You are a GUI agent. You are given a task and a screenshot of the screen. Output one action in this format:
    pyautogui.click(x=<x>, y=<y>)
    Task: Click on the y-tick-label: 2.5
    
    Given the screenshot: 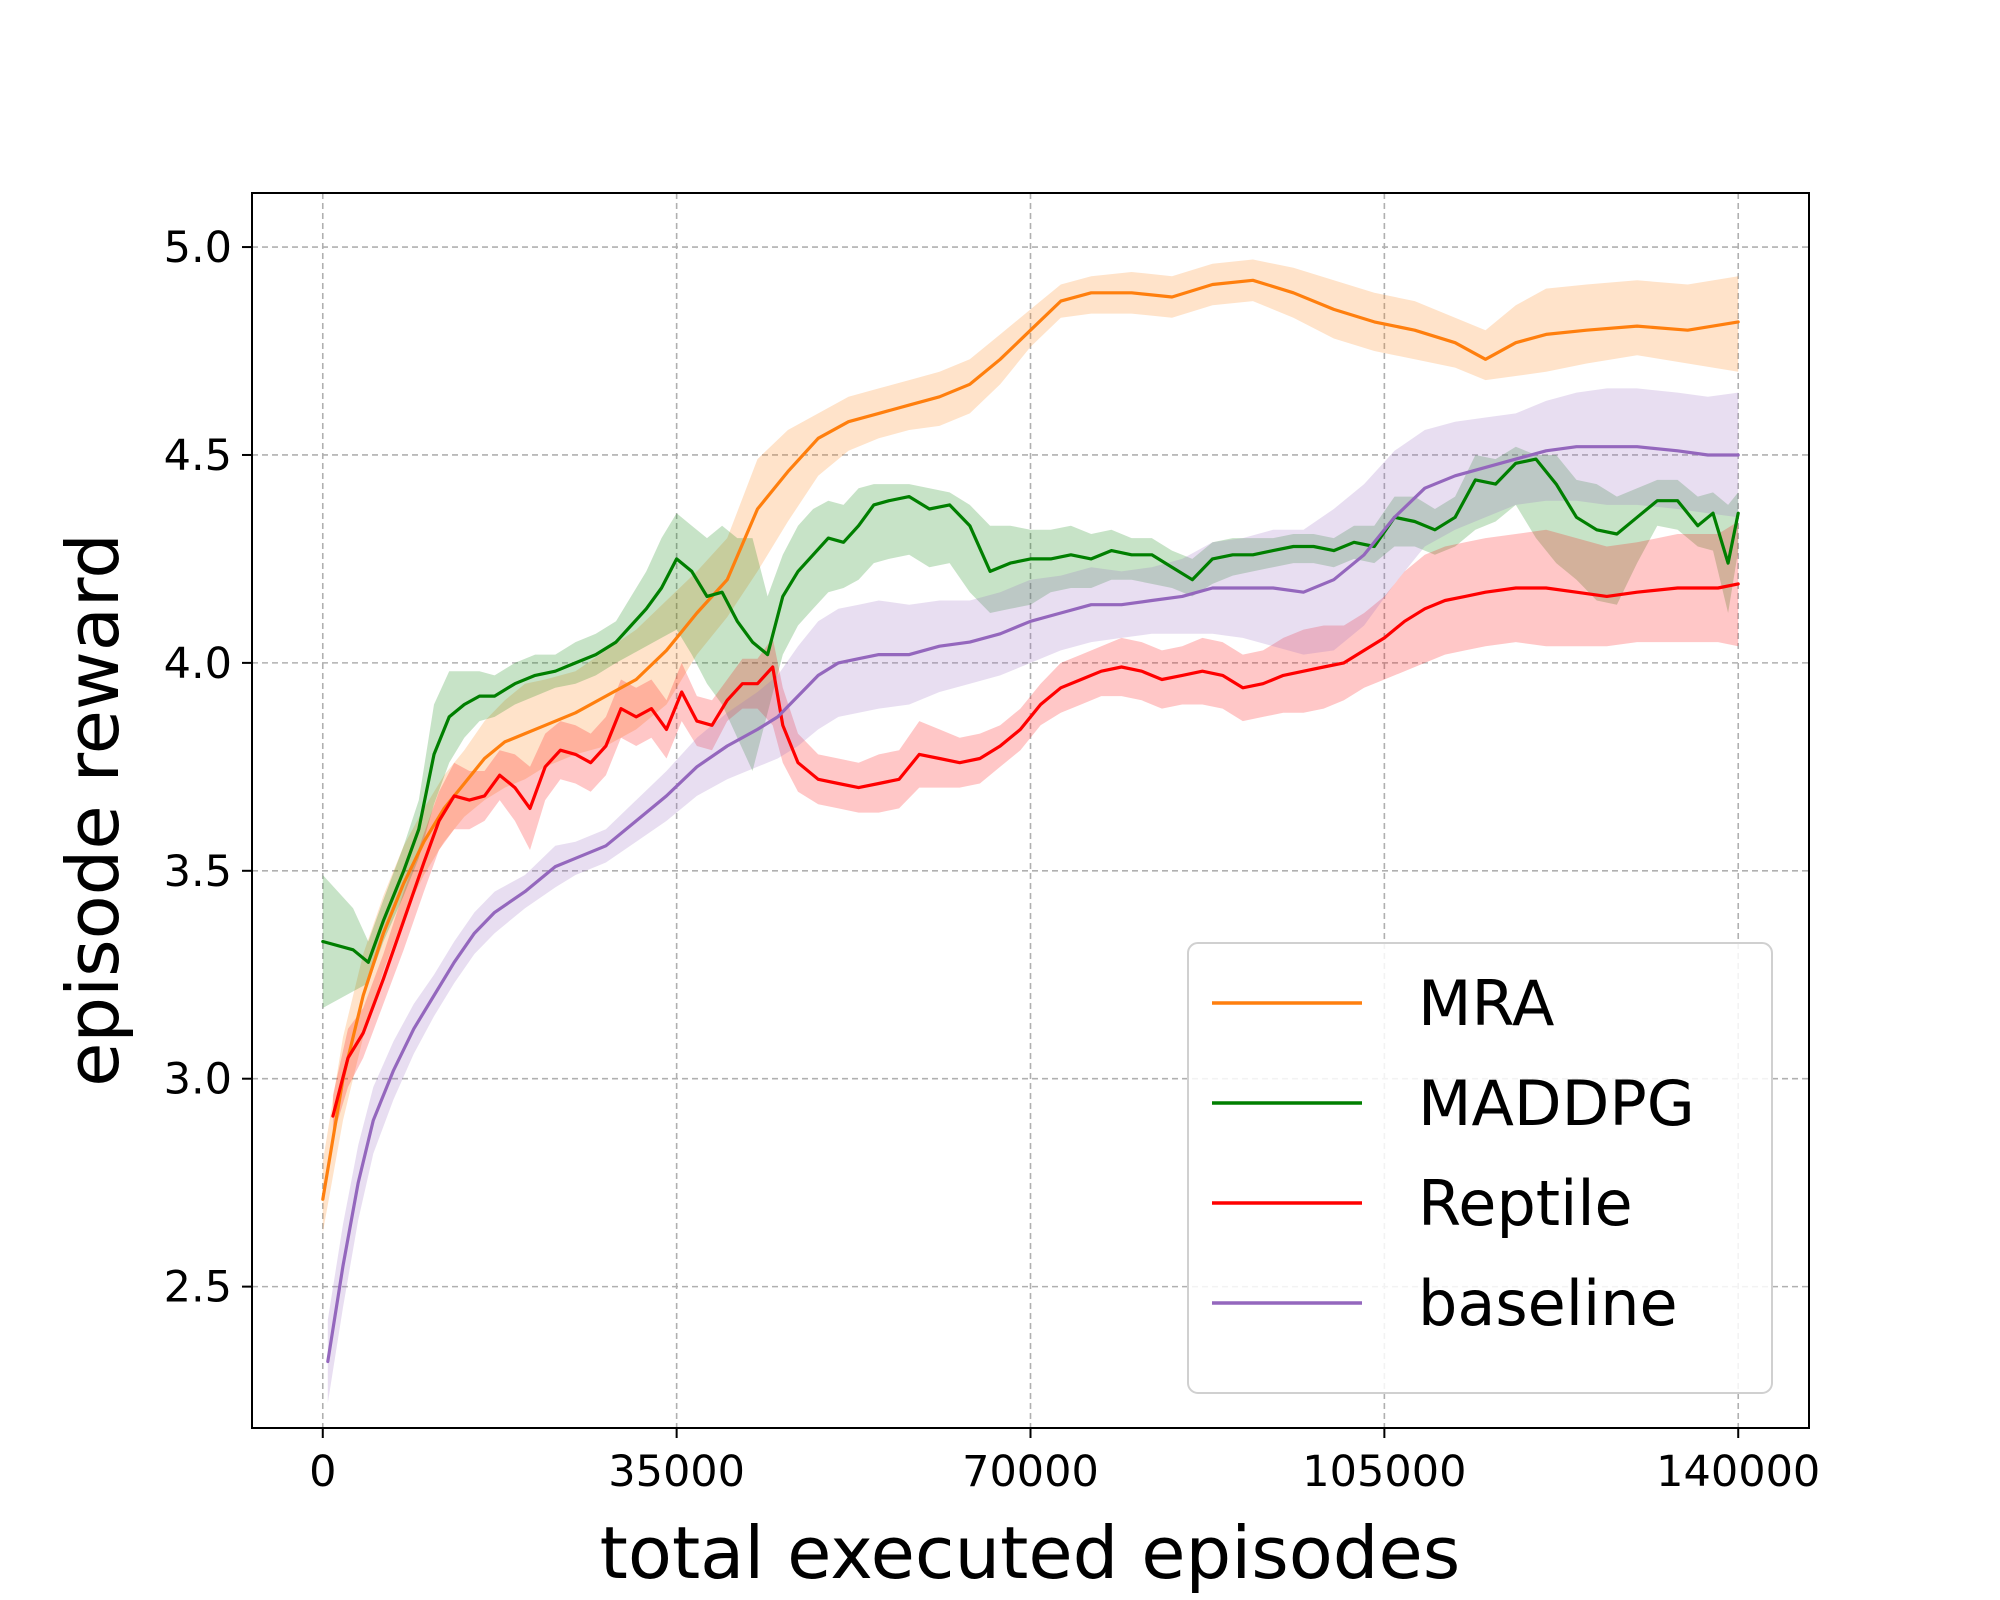 What is the action you would take?
    pyautogui.click(x=198, y=1288)
    